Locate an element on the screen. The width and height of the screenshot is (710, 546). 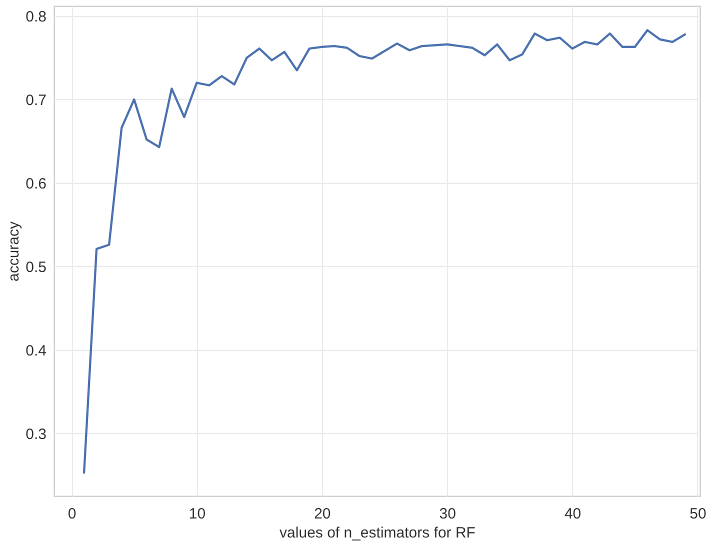
x-tick-label: 10 is located at coordinates (197, 514).